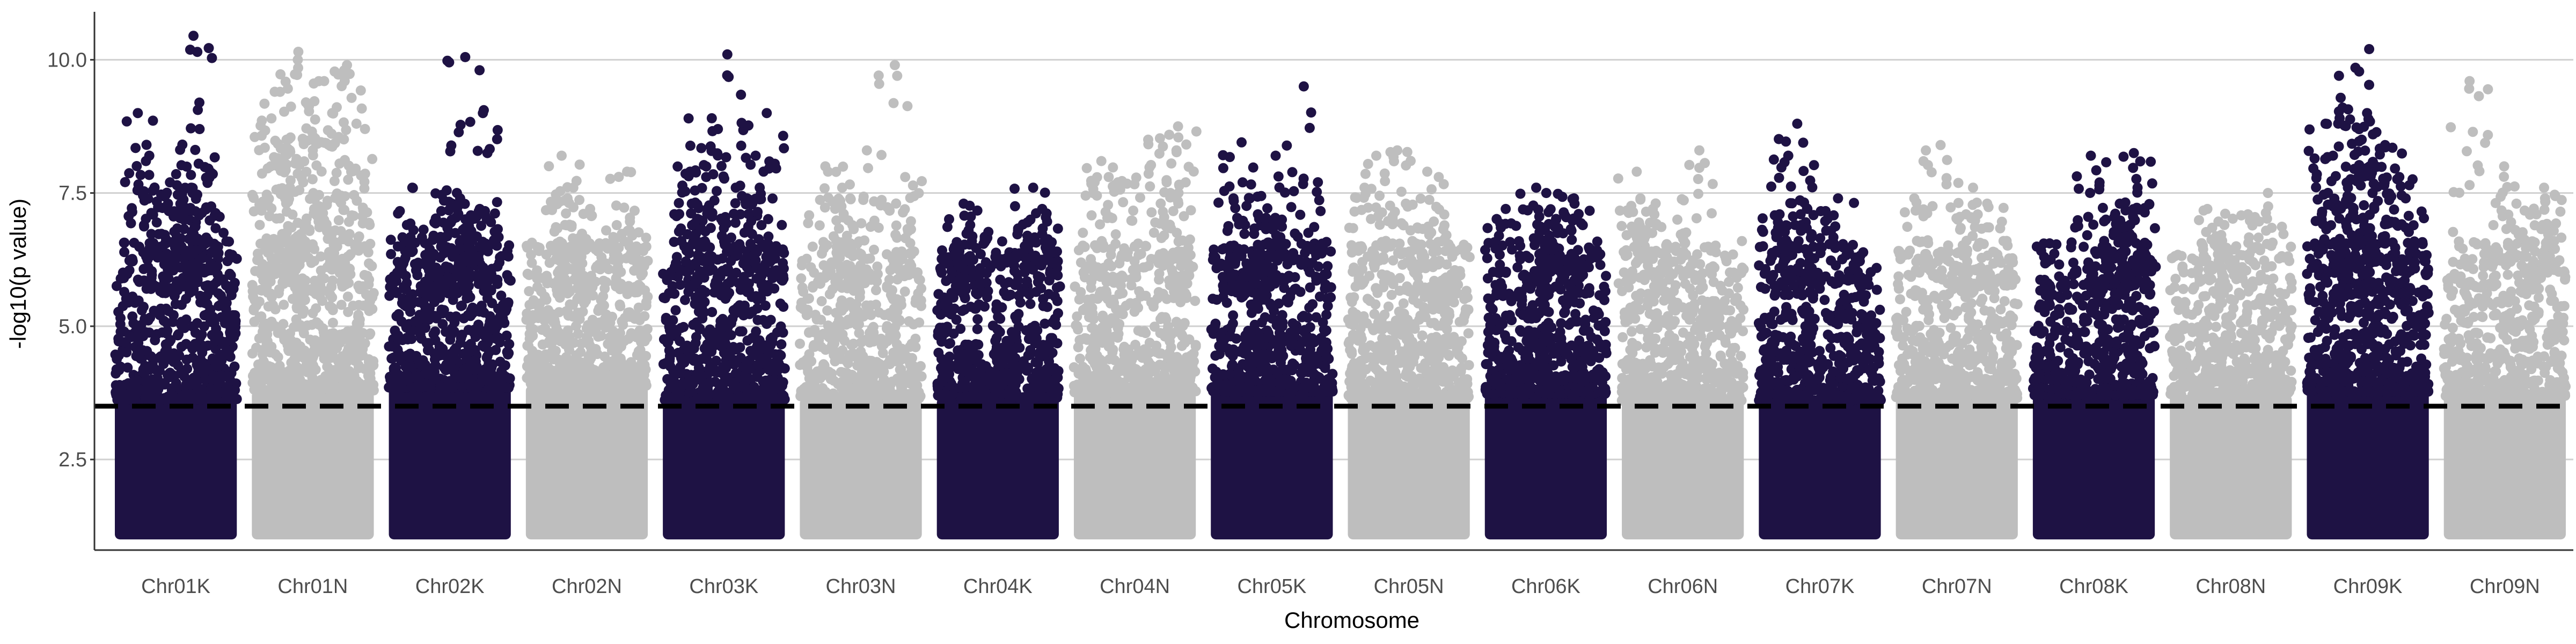  Describe the element at coordinates (586, 462) in the screenshot. I see `point-cloud-Chr02N` at that location.